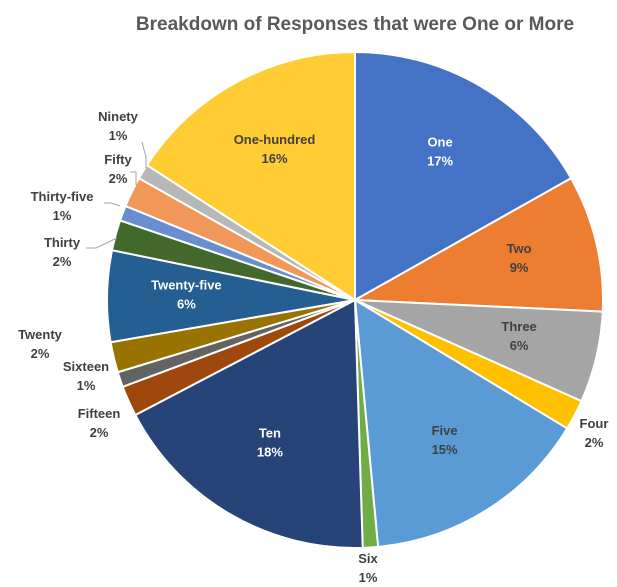  Describe the element at coordinates (40, 334) in the screenshot. I see `slice-name: Twenty` at that location.